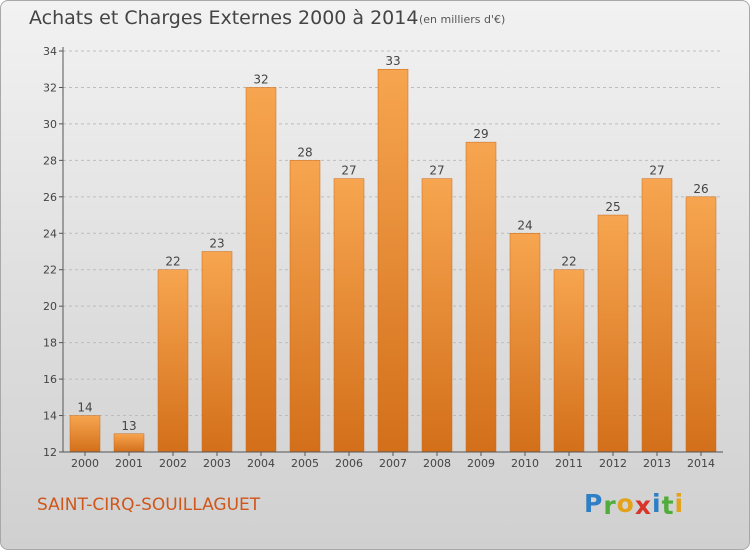  Describe the element at coordinates (50, 270) in the screenshot. I see `y-tick-label: 22` at that location.